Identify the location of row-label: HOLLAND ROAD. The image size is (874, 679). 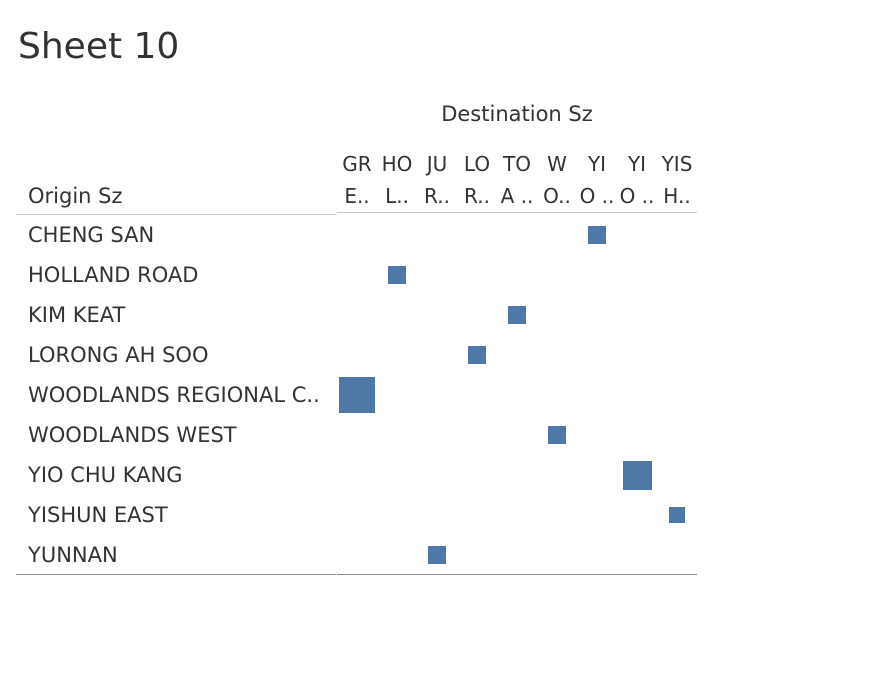
(113, 275).